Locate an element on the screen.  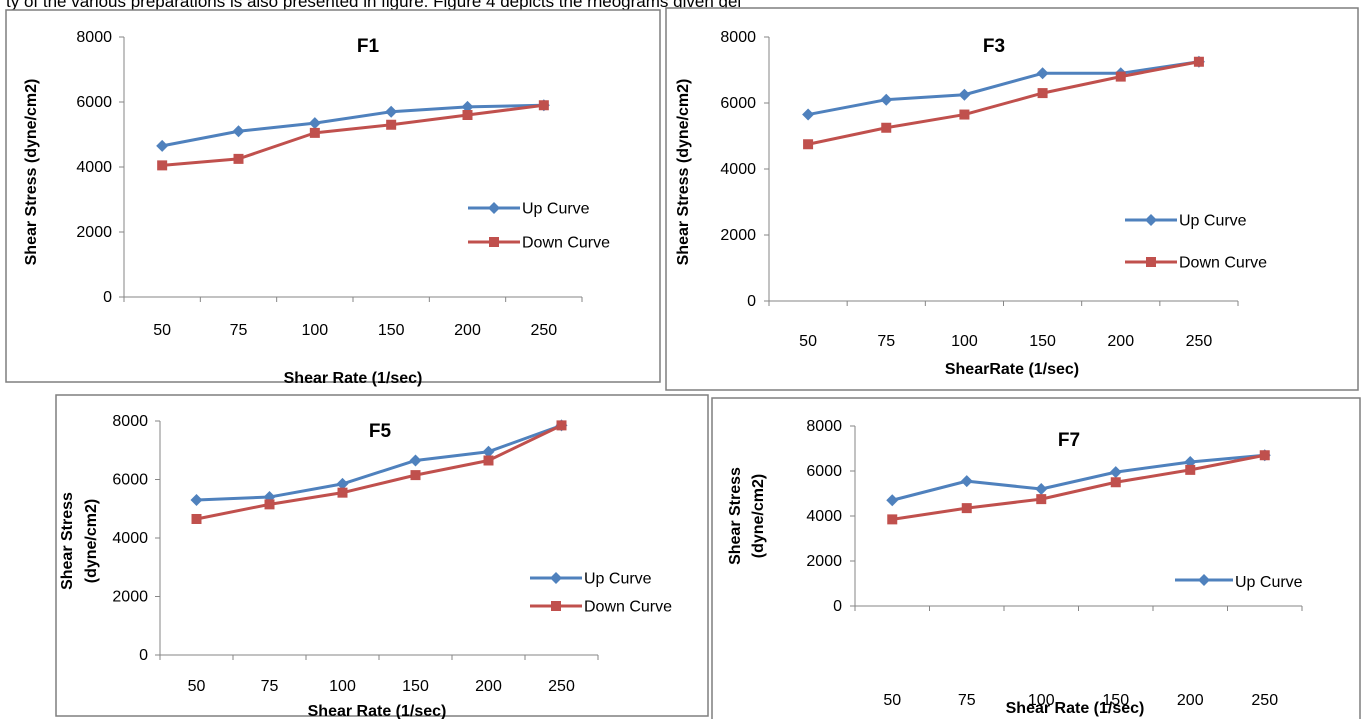
y-axis-title: Shear Stress is located at coordinates (735, 516).